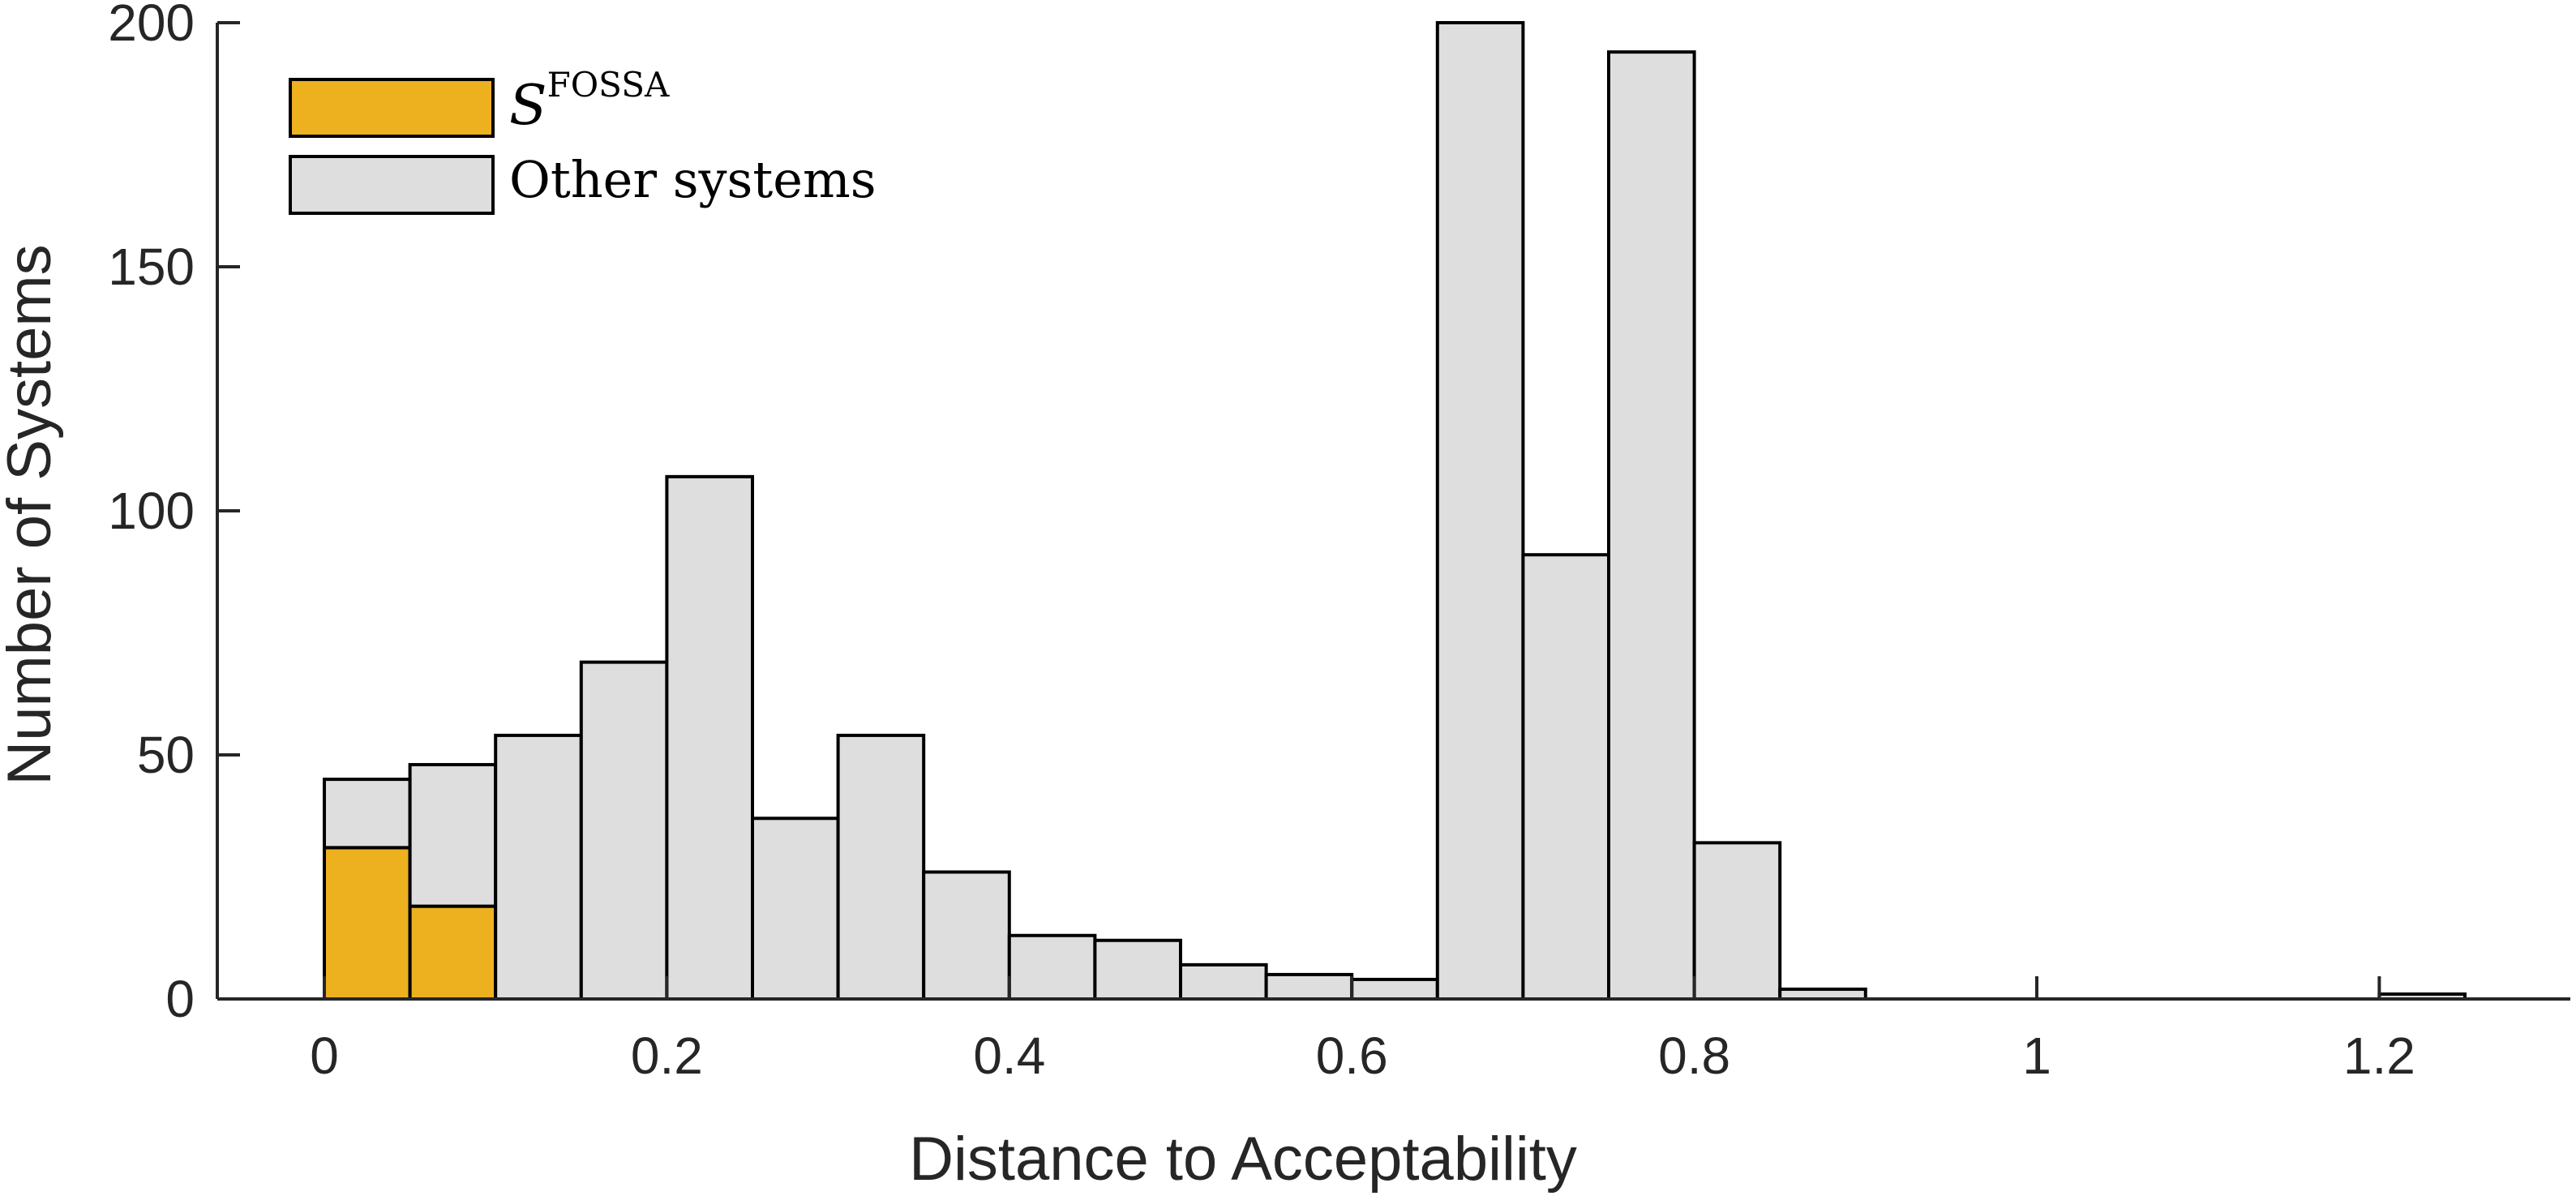  I want to click on x-tick-label-4: 0.8, so click(1694, 1056).